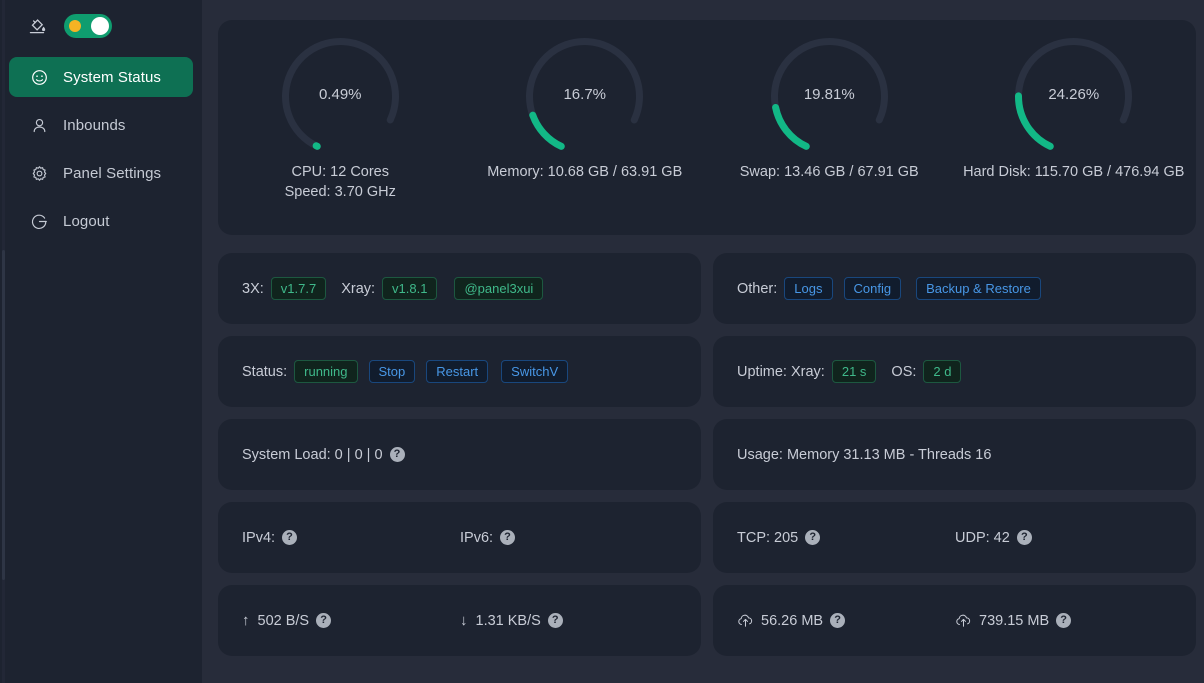 This screenshot has height=683, width=1204. I want to click on ipv4-label: IPv4:, so click(259, 537).